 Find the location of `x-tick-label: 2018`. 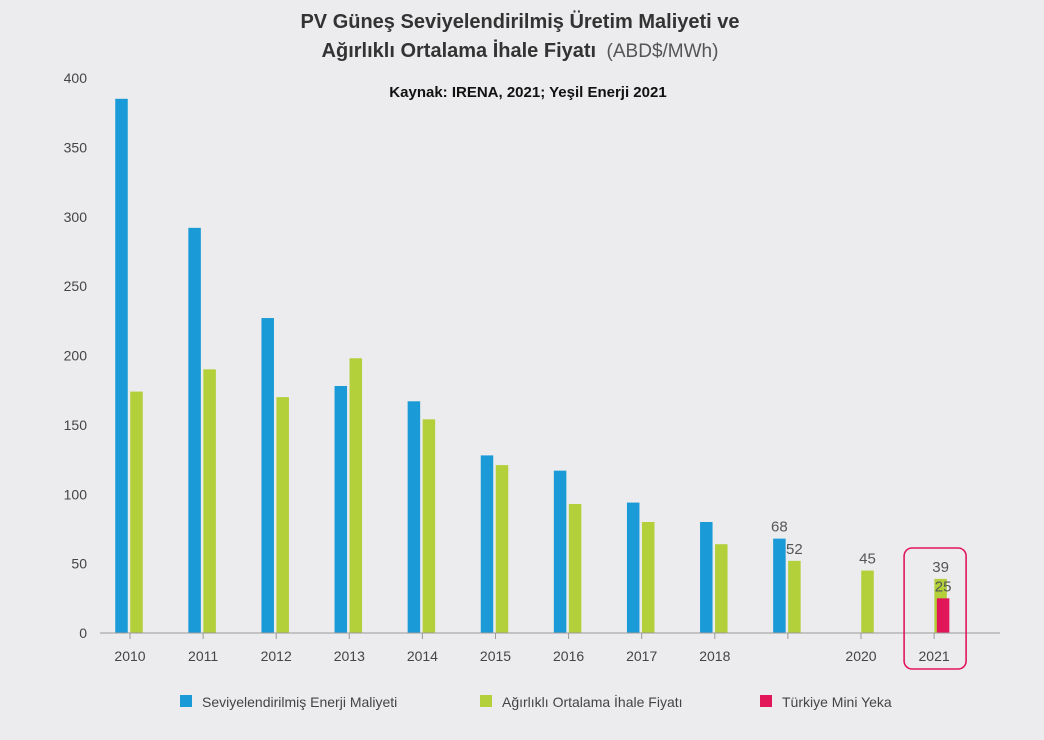

x-tick-label: 2018 is located at coordinates (714, 656).